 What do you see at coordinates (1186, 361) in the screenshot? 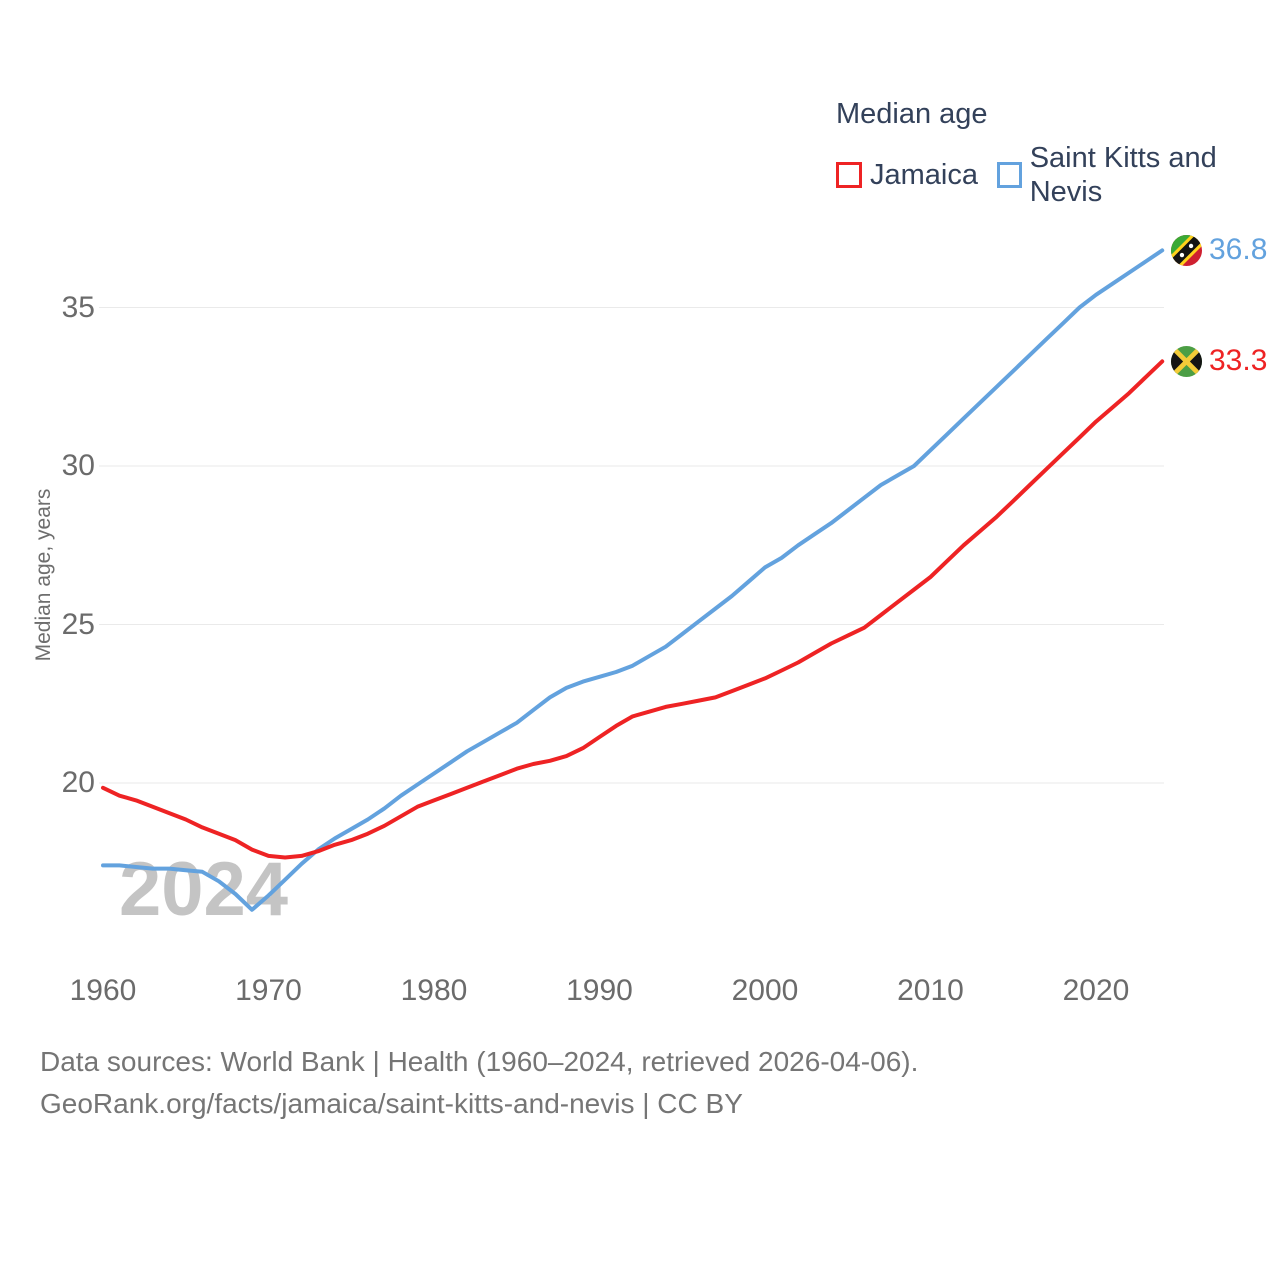
I see `jamaica-flag-icon` at bounding box center [1186, 361].